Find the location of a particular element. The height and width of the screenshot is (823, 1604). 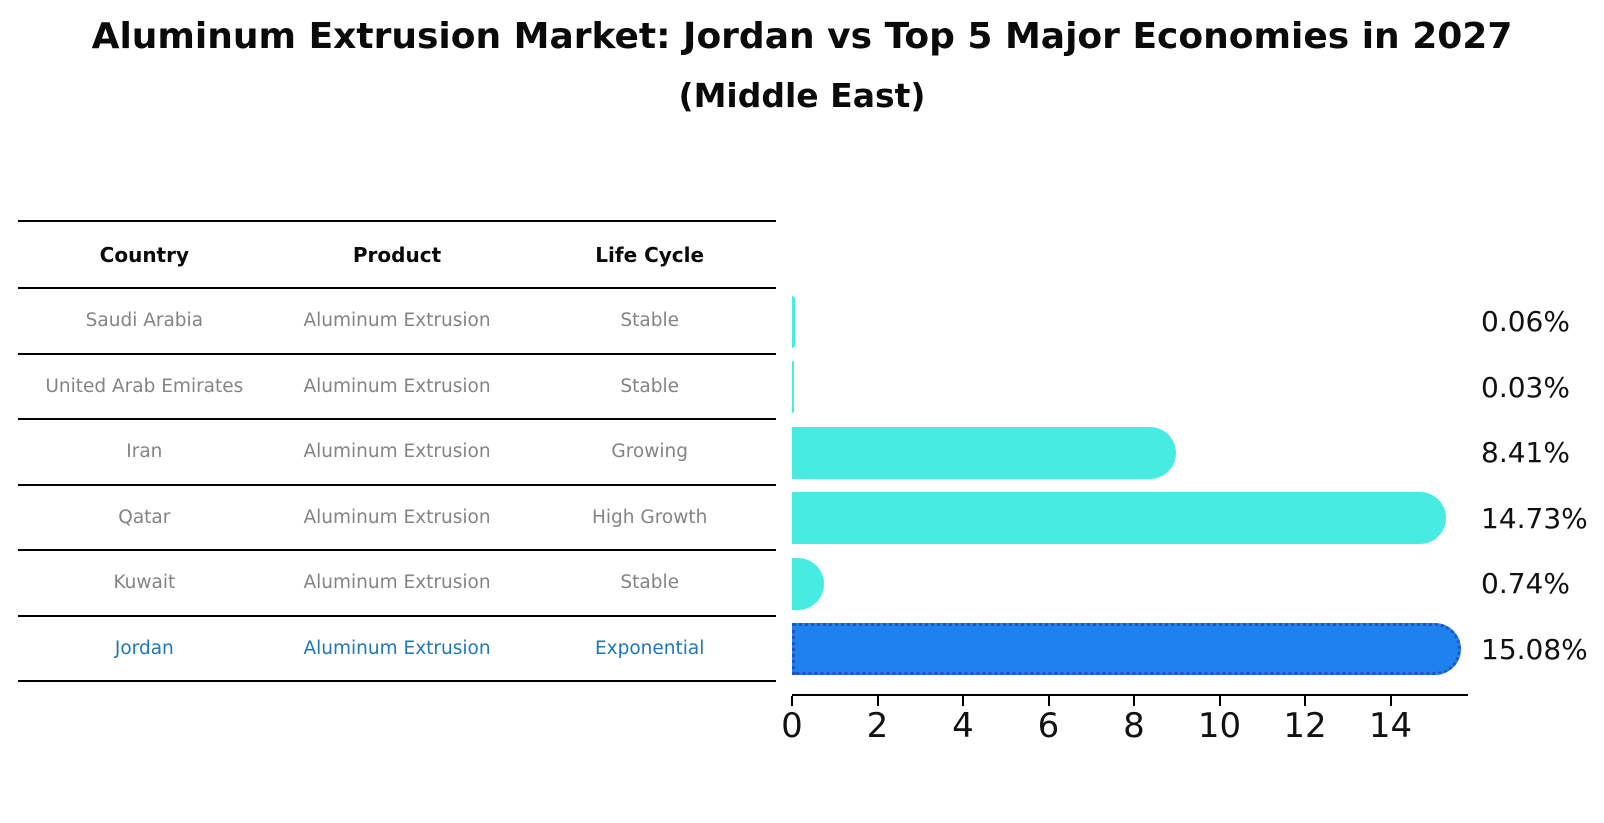

table-header-row: Country Product Life Cycle is located at coordinates (397, 254).